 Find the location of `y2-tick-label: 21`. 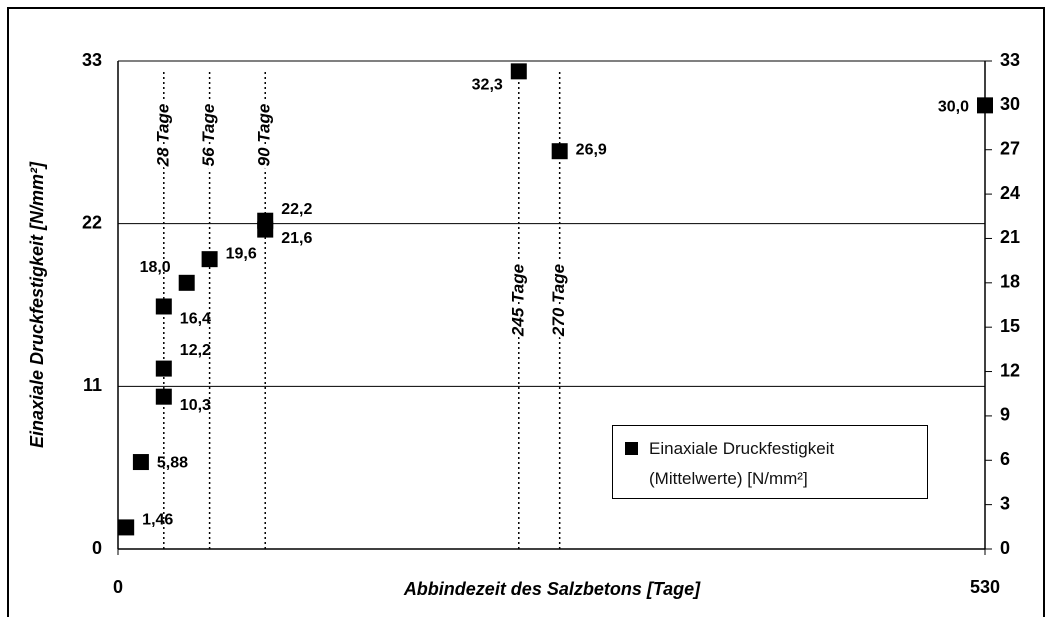

y2-tick-label: 21 is located at coordinates (1010, 237).